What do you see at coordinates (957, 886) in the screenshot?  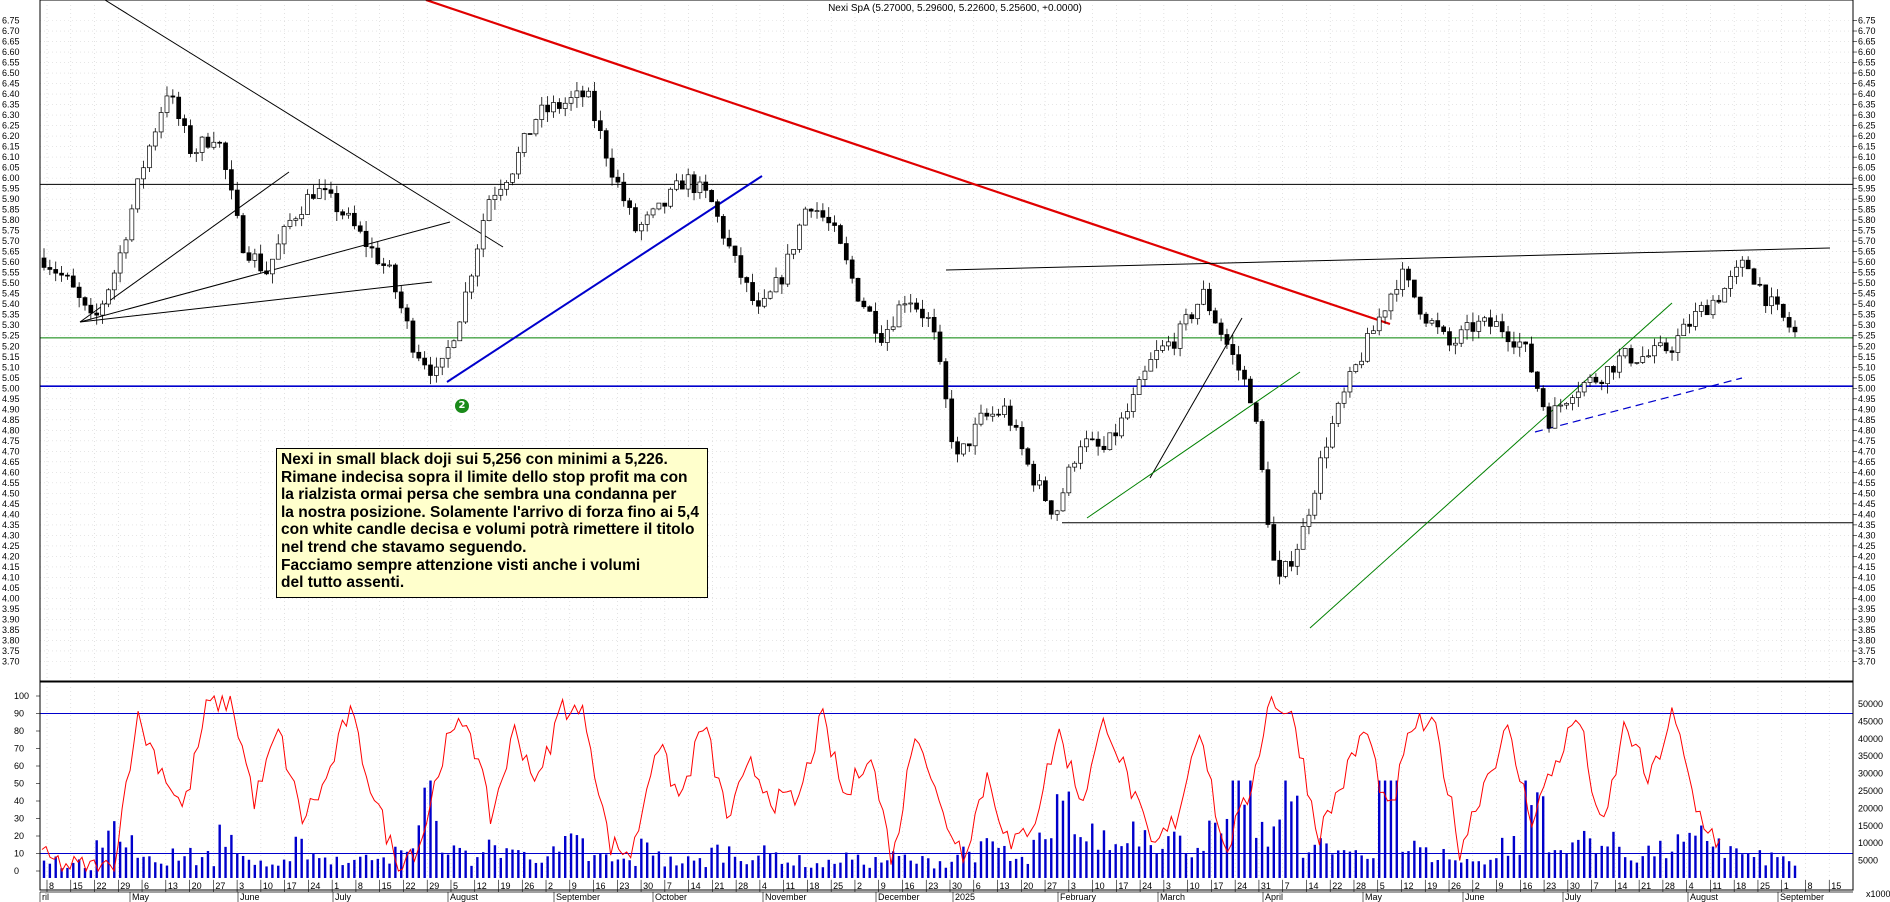 I see `date-tick-label: 30` at bounding box center [957, 886].